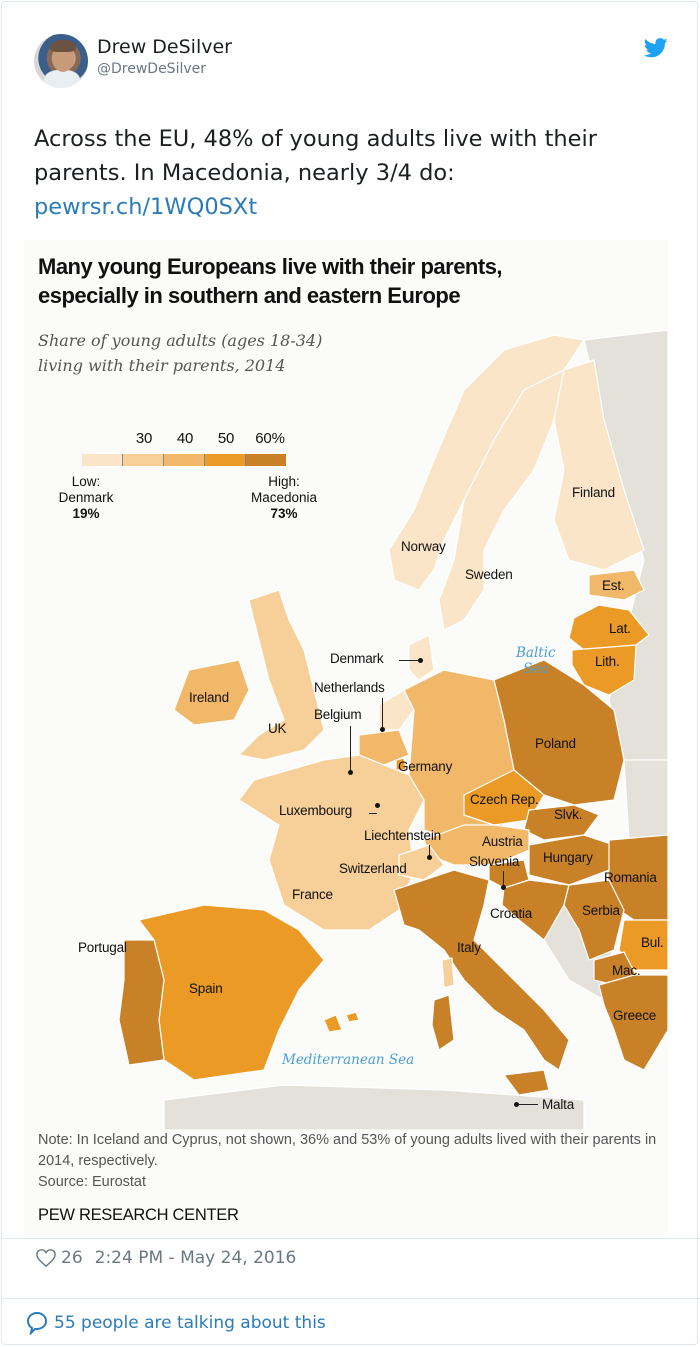 Image resolution: width=700 pixels, height=1347 pixels. Describe the element at coordinates (277, 728) in the screenshot. I see `label-uk: UK` at that location.